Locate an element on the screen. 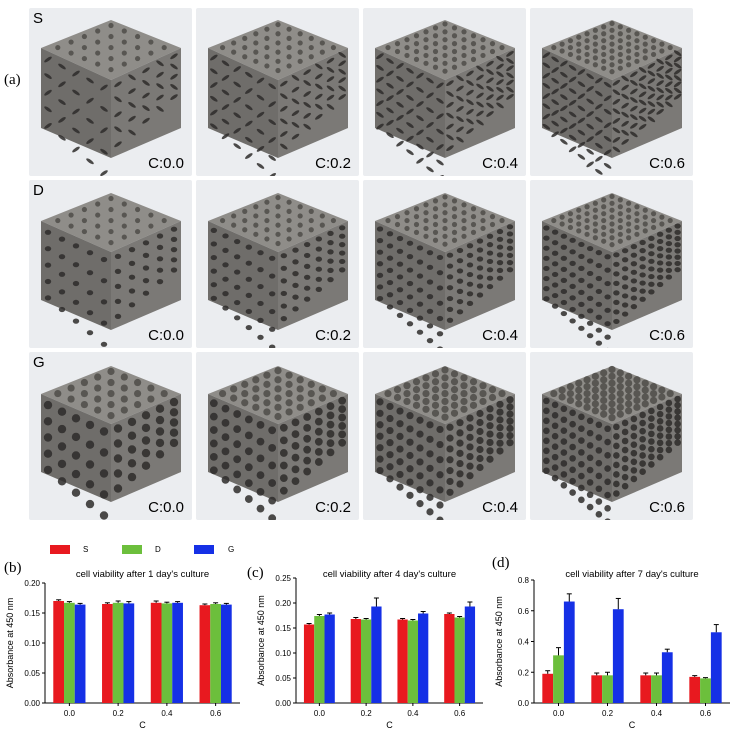 The height and width of the screenshot is (742, 734). legend-swatch-d is located at coordinates (132, 549).